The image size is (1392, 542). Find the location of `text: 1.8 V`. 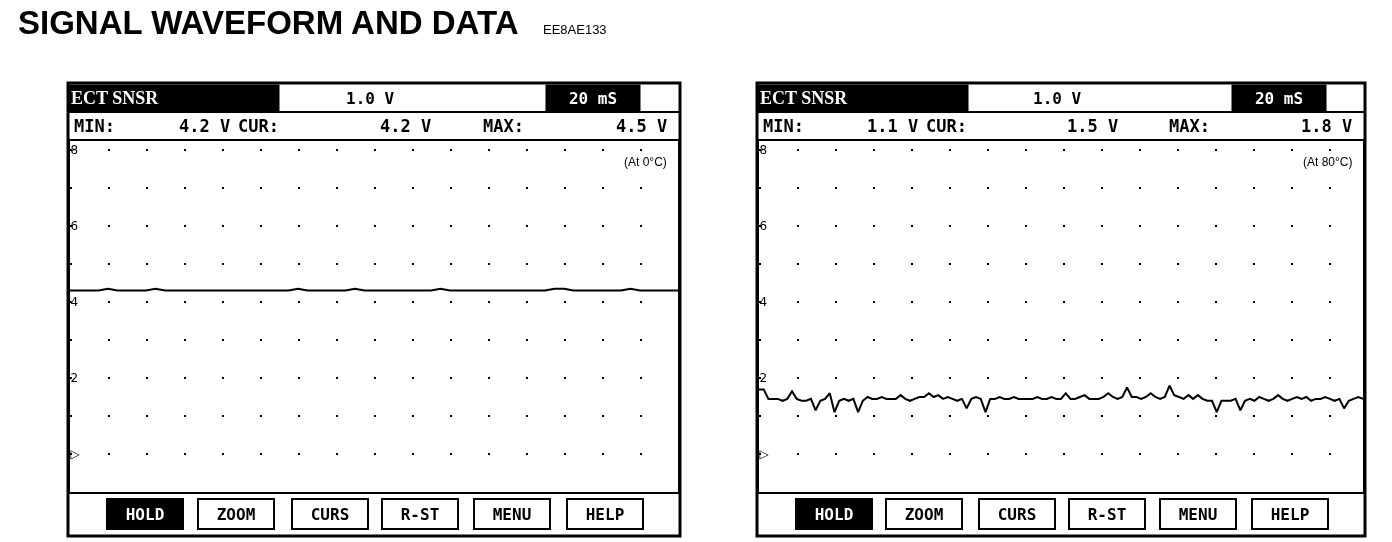

text: 1.8 V is located at coordinates (1327, 126).